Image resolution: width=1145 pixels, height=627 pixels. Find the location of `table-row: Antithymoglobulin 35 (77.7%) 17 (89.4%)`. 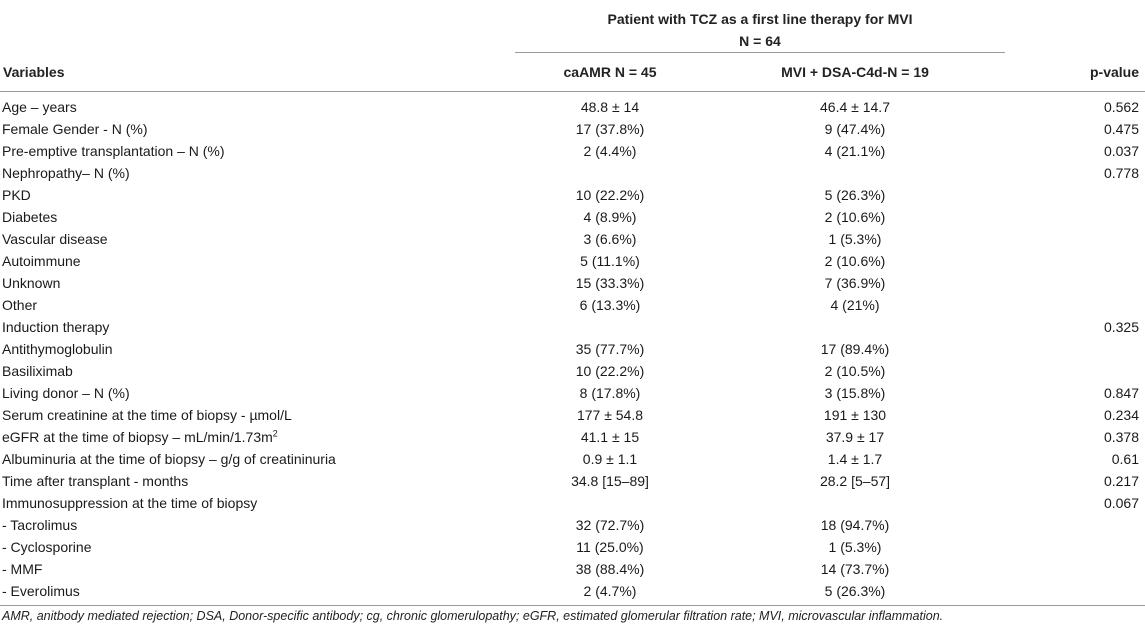

table-row: Antithymoglobulin 35 (77.7%) 17 (89.4%) is located at coordinates (572, 349).